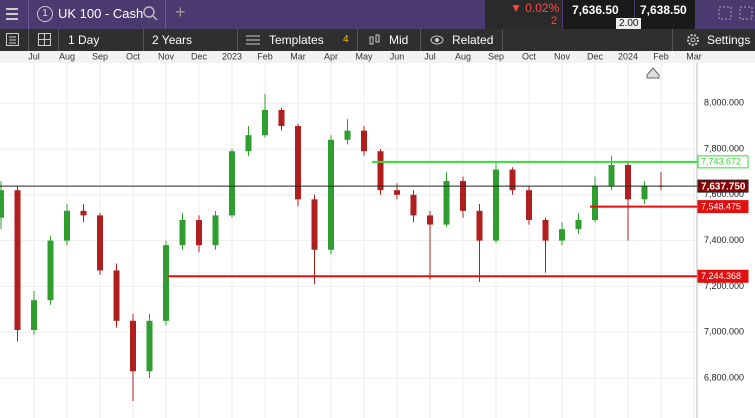 Image resolution: width=755 pixels, height=418 pixels. What do you see at coordinates (736, 15) in the screenshot?
I see `window-icons` at bounding box center [736, 15].